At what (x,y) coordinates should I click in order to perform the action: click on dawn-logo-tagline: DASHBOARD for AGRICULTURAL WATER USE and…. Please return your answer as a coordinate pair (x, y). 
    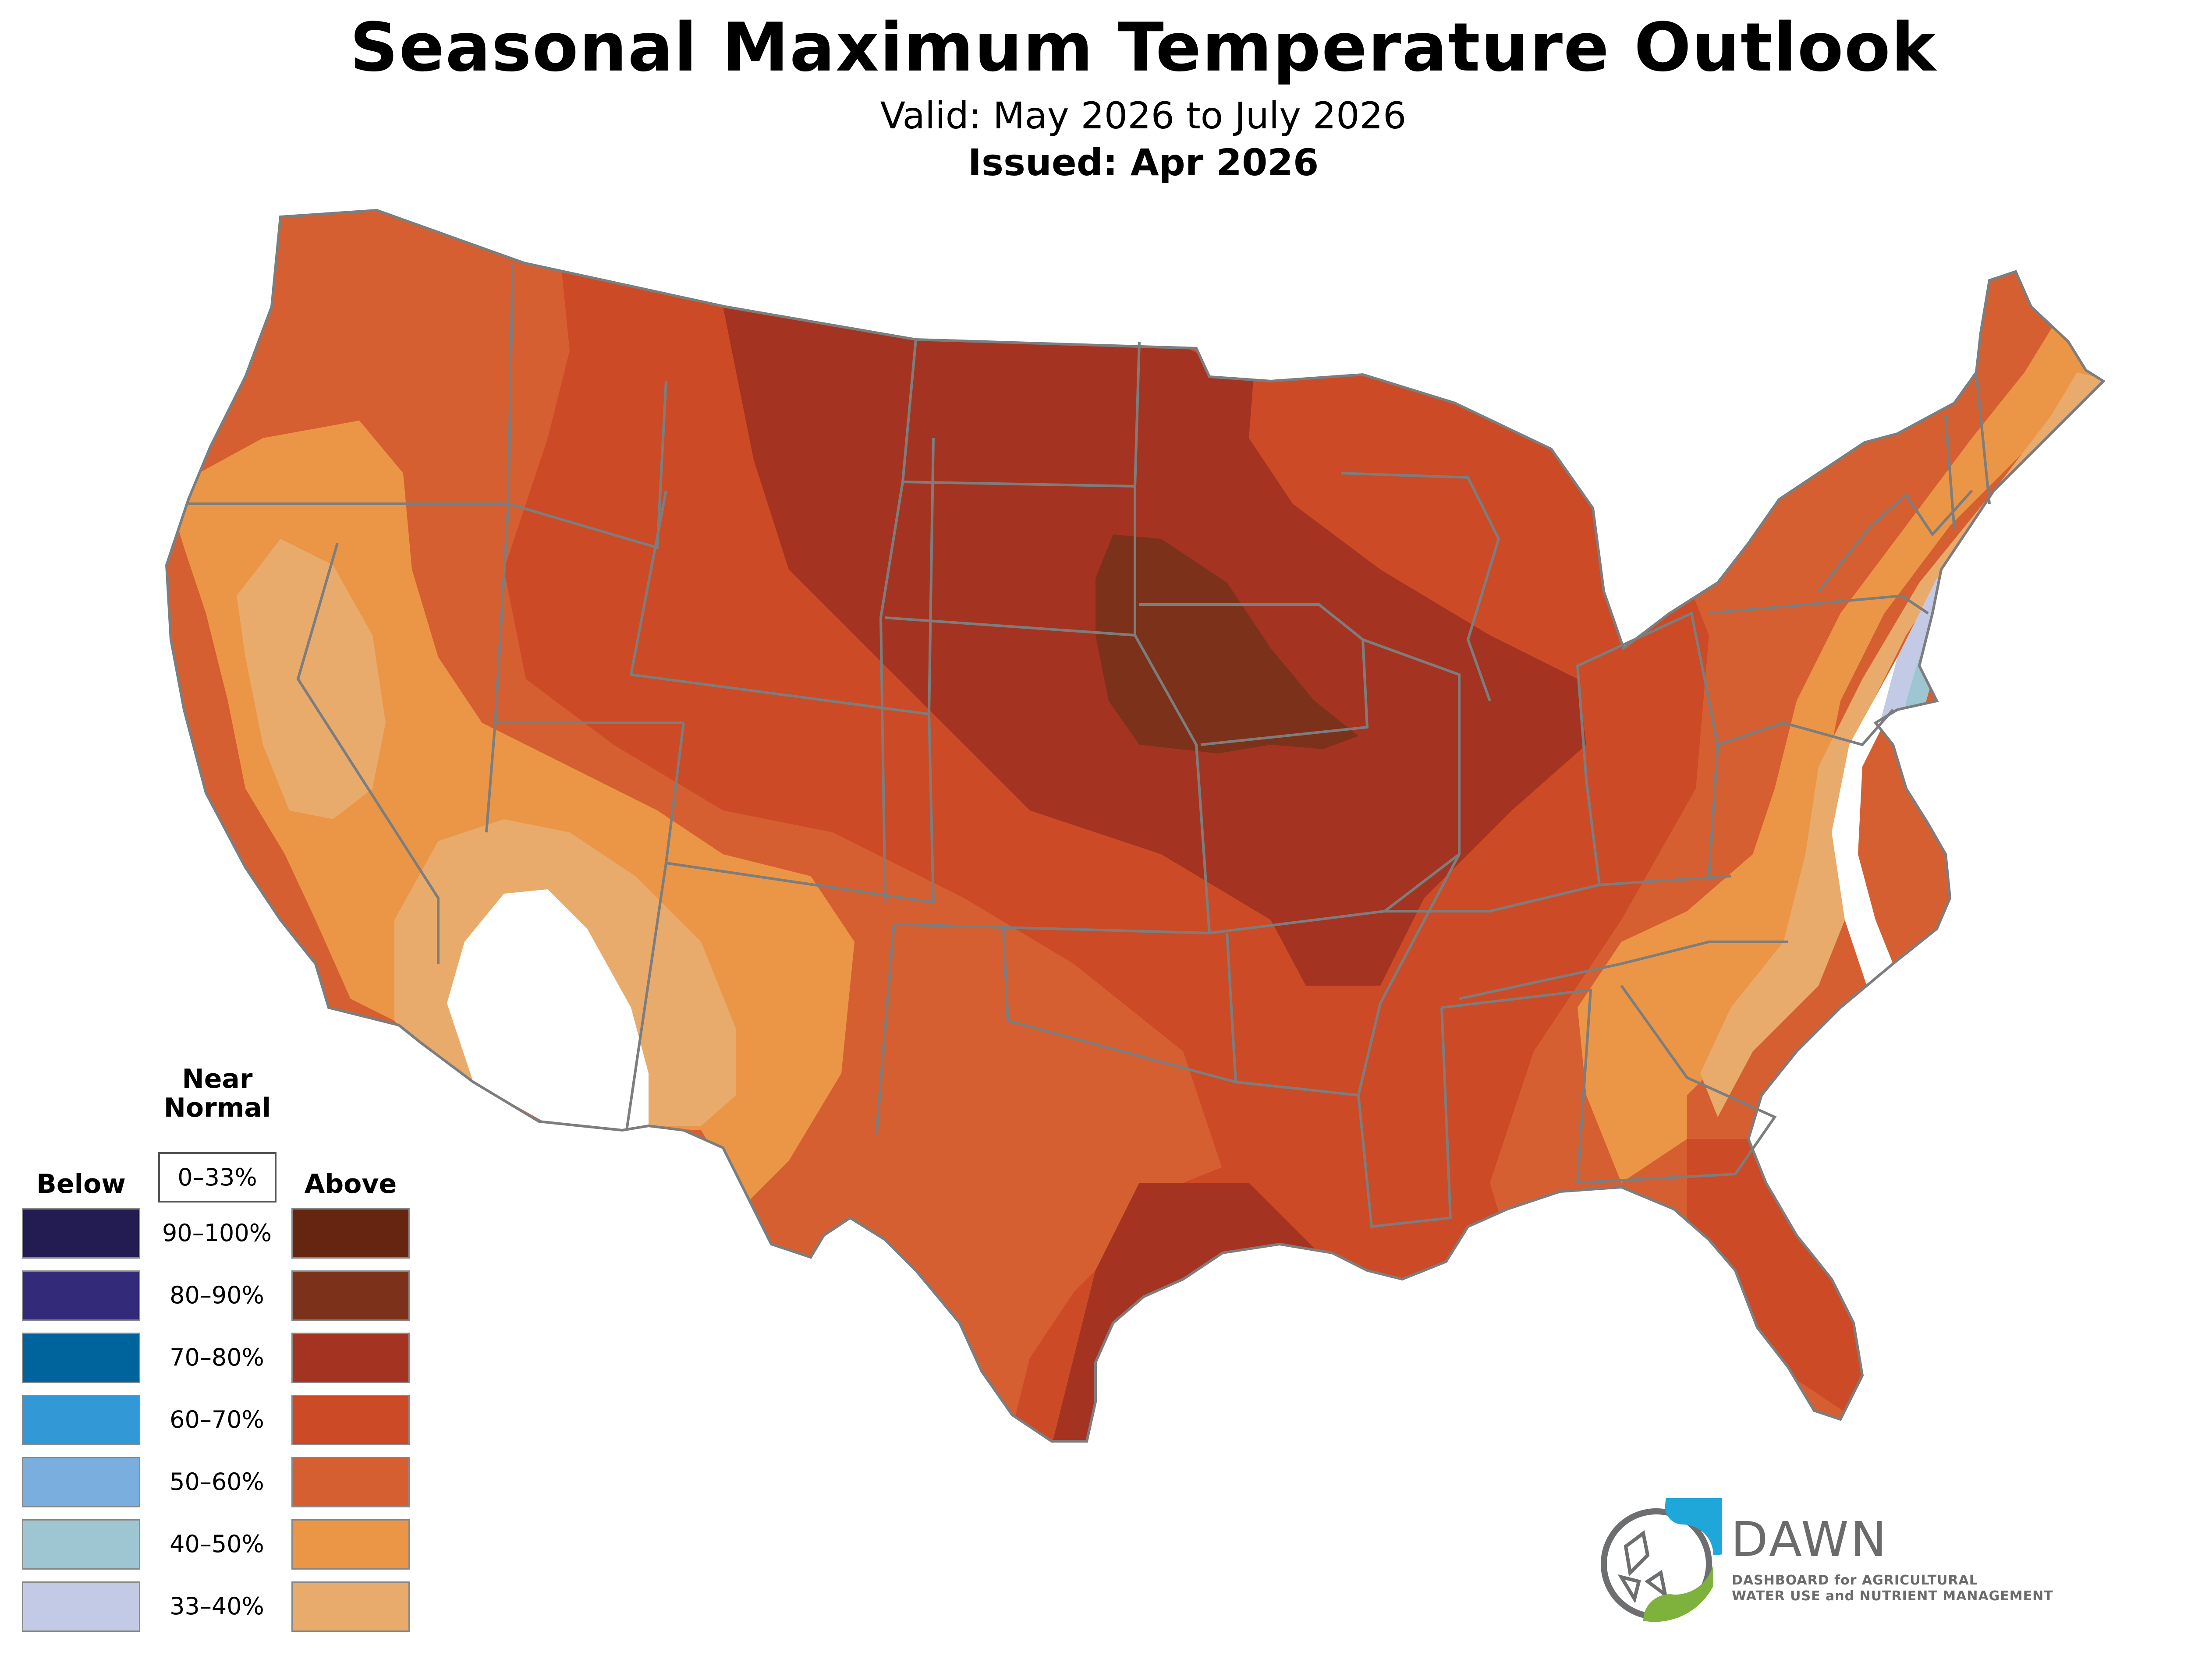
    Looking at the image, I should click on (1893, 1589).